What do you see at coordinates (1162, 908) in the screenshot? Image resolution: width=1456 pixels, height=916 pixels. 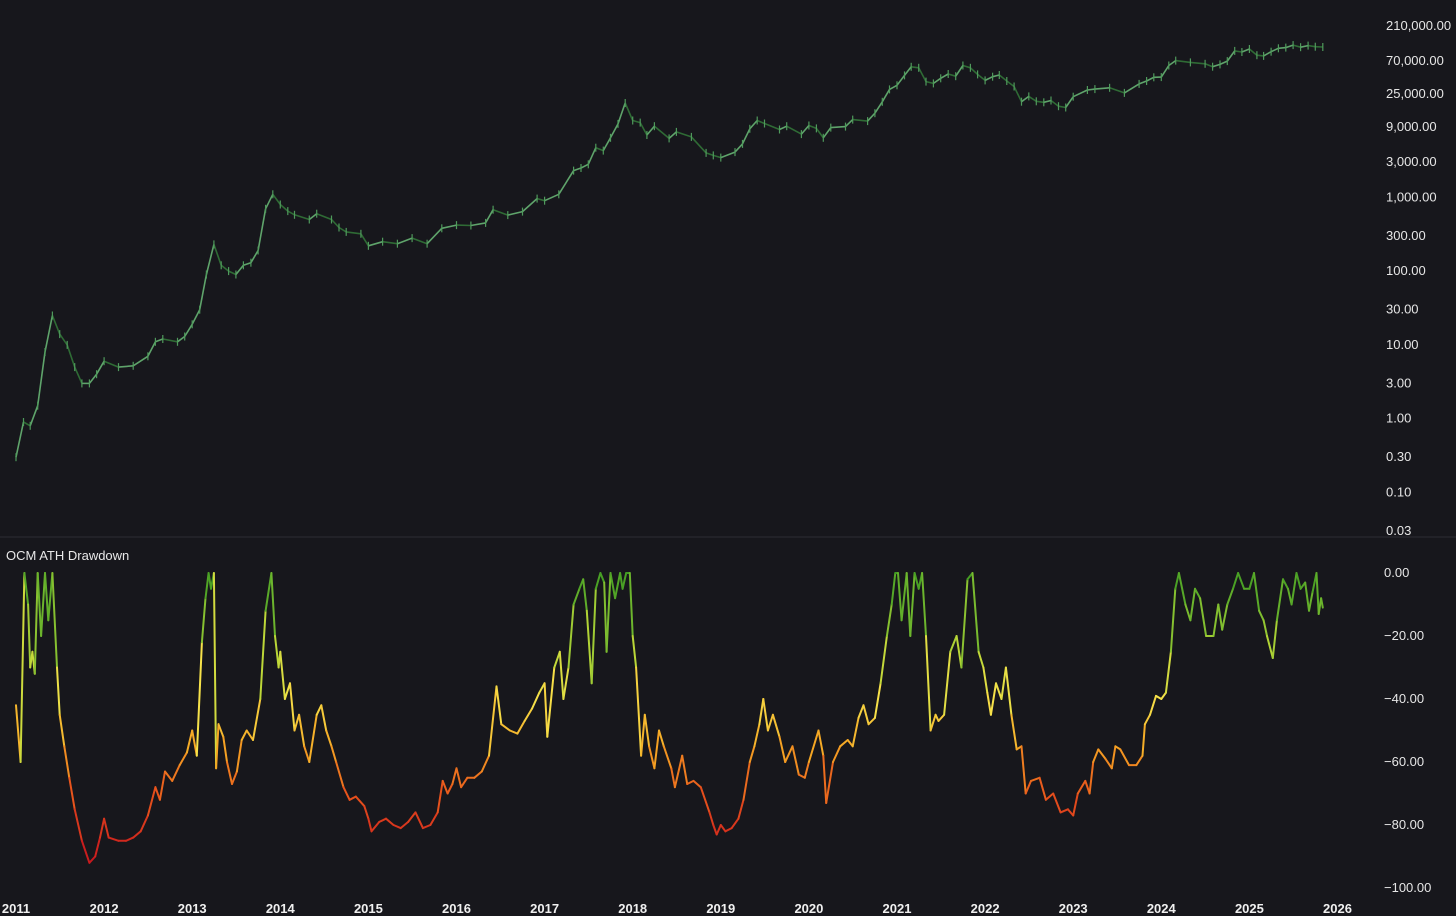 I see `x-tick-label: 2024` at bounding box center [1162, 908].